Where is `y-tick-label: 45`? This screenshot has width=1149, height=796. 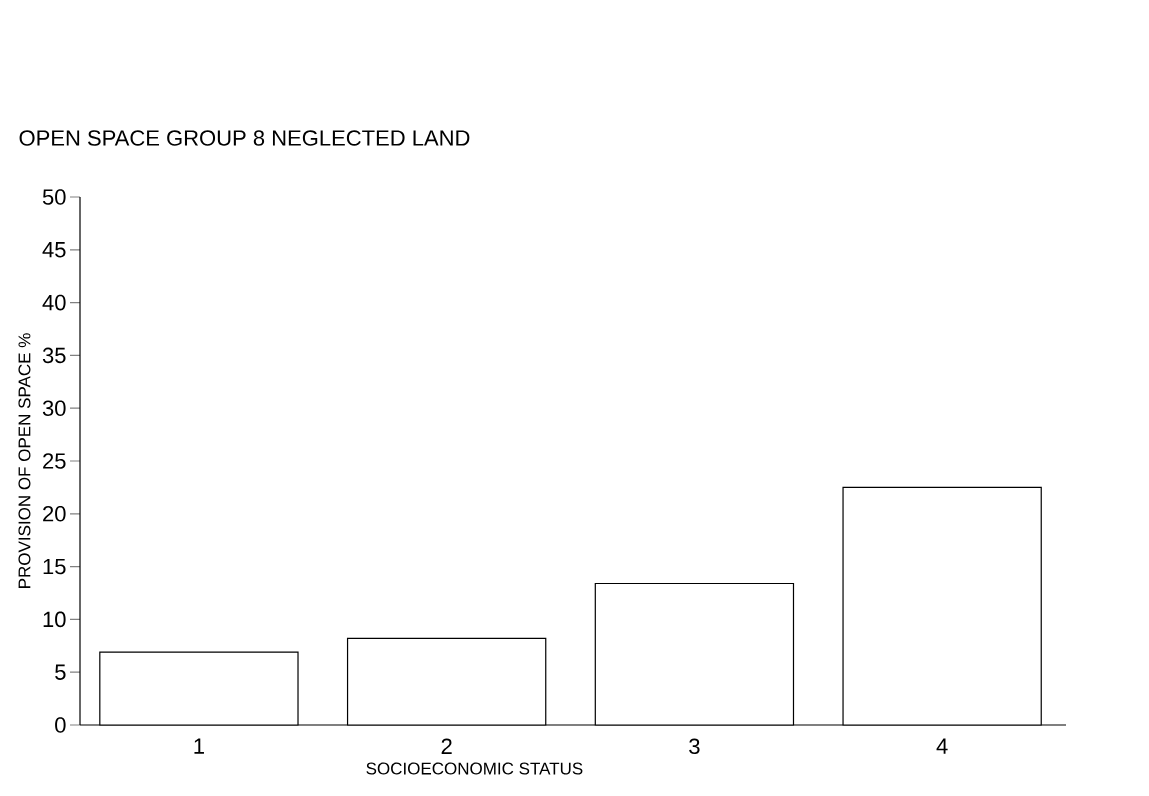
y-tick-label: 45 is located at coordinates (54, 250).